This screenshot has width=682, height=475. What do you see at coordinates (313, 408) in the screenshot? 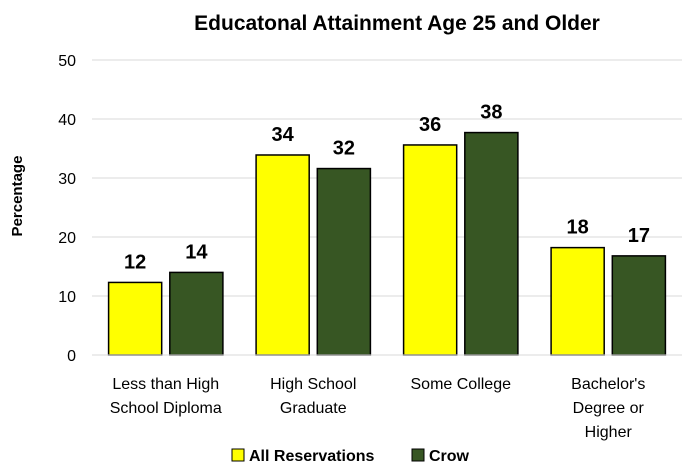
I see `x-tick-label: Graduate` at bounding box center [313, 408].